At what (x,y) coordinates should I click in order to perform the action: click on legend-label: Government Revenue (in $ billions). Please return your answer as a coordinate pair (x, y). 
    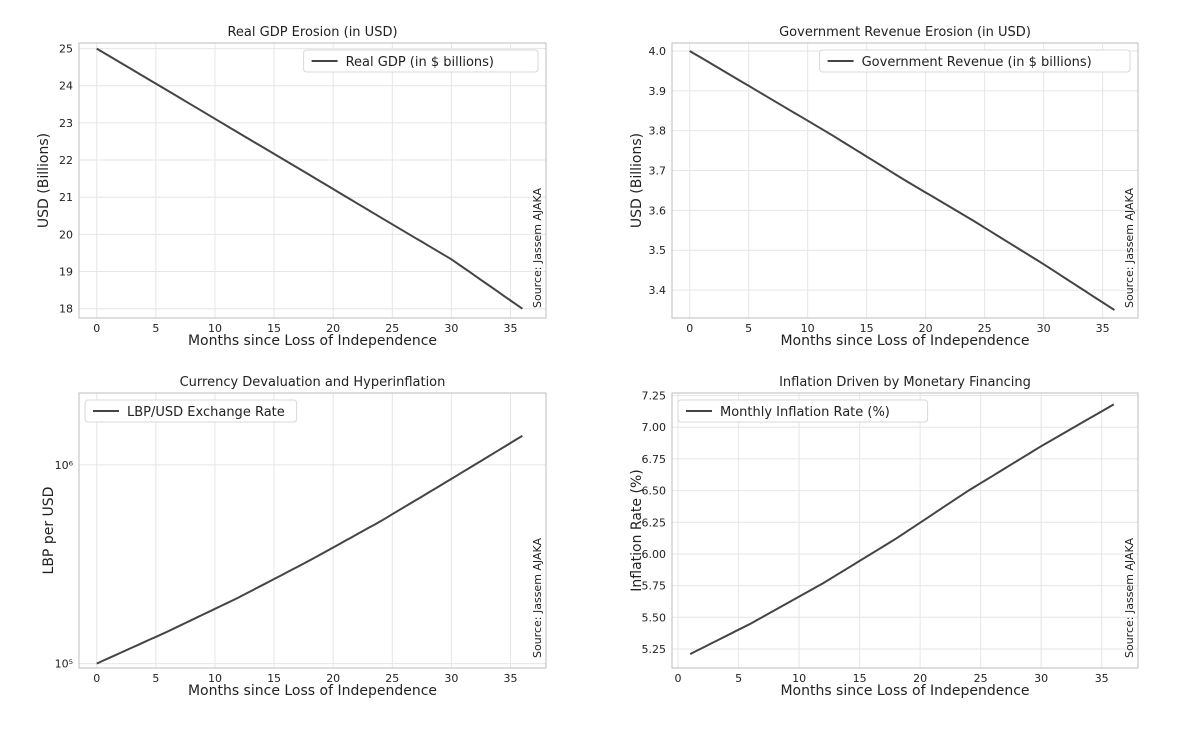
    Looking at the image, I should click on (977, 62).